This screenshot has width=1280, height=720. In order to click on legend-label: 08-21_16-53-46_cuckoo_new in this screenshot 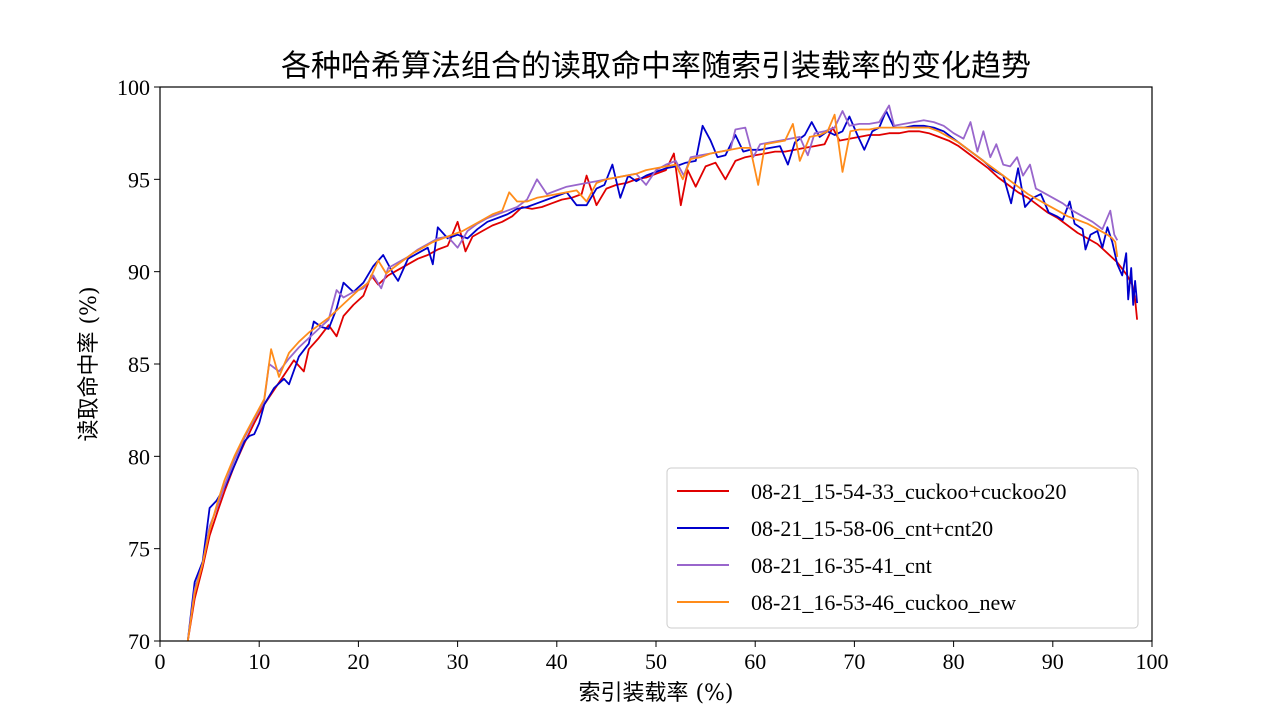, I will do `click(883, 602)`.